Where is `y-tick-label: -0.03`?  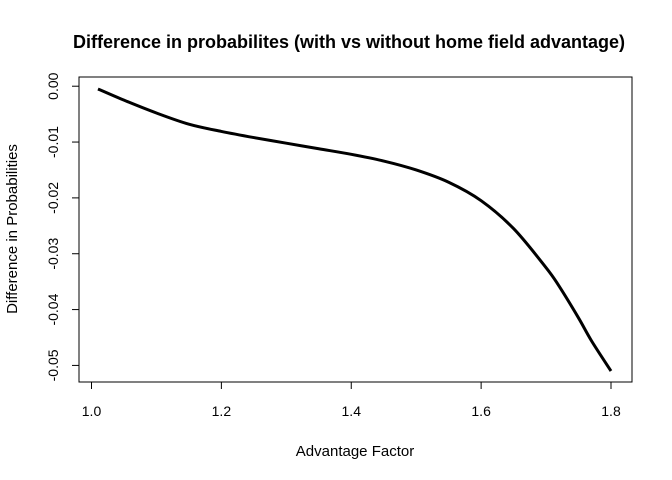 y-tick-label: -0.03 is located at coordinates (53, 254).